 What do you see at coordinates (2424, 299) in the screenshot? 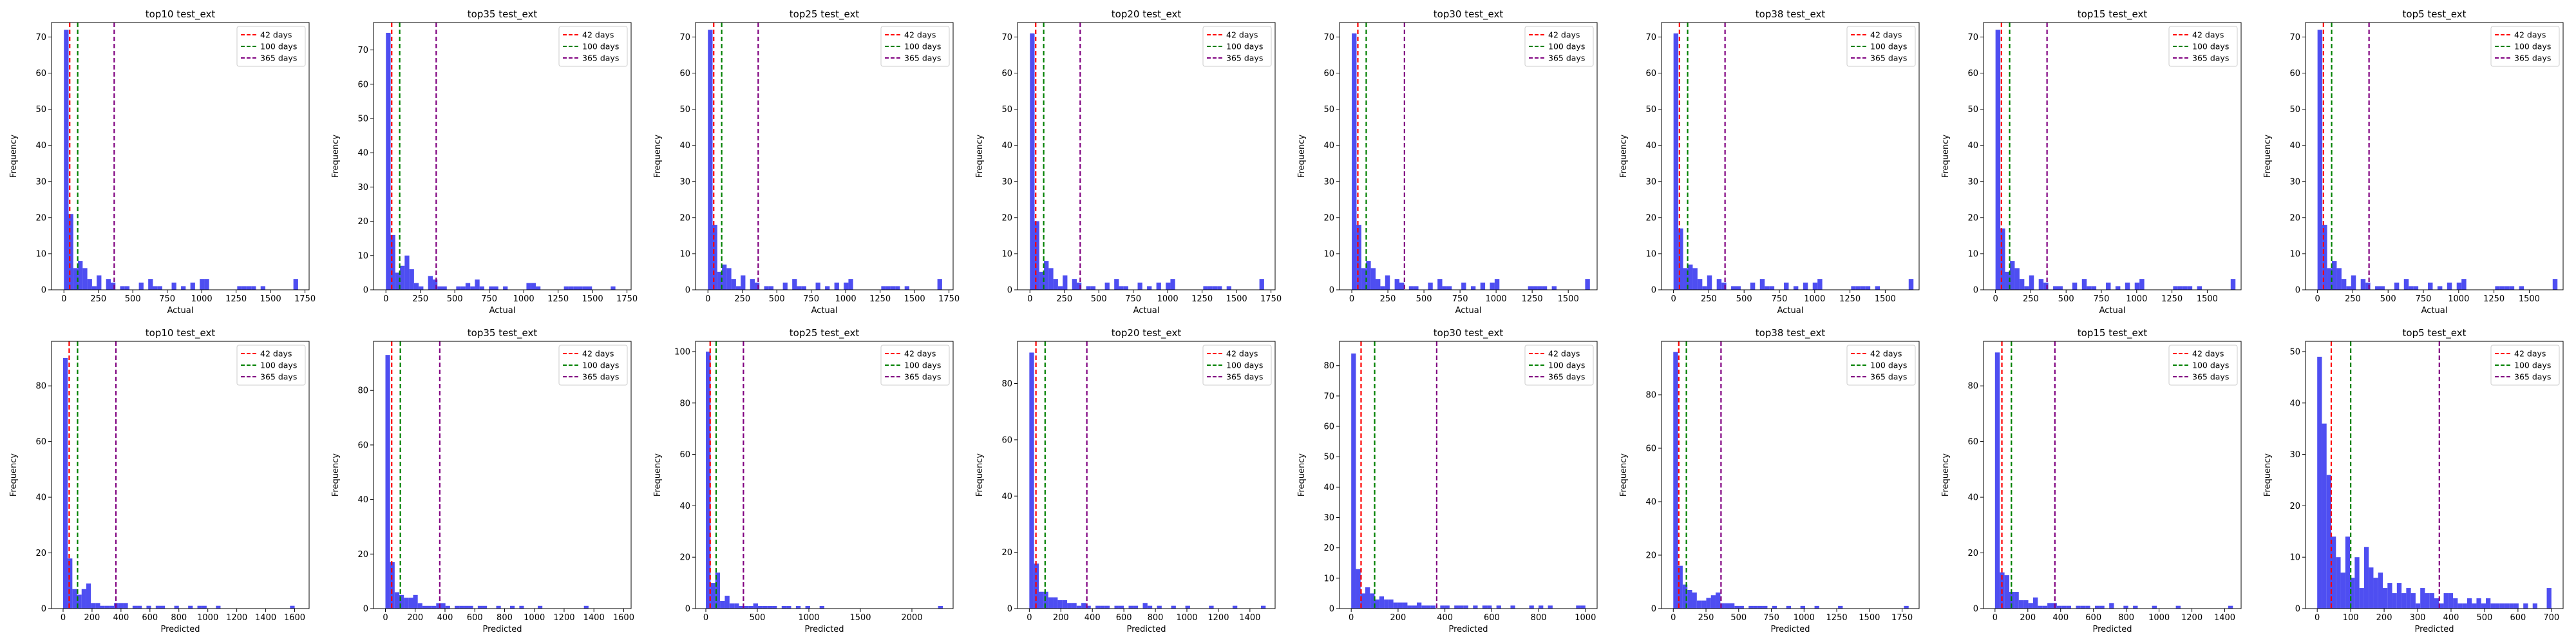
I see `x-tick-label: 750` at bounding box center [2424, 299].